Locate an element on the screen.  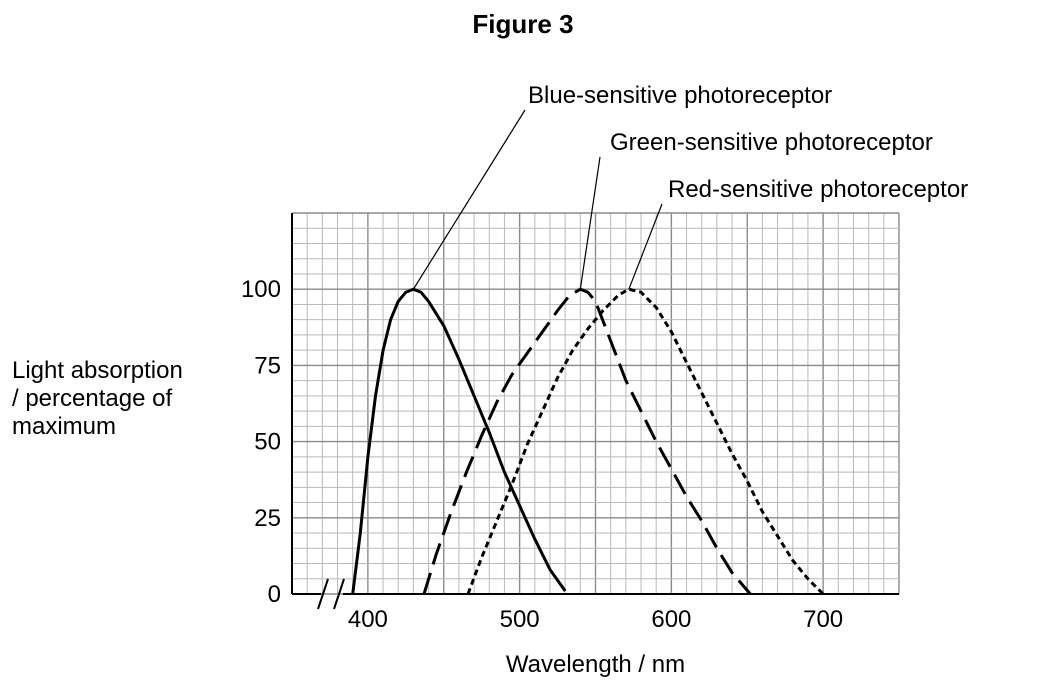
y-tick-label: 100 is located at coordinates (261, 289).